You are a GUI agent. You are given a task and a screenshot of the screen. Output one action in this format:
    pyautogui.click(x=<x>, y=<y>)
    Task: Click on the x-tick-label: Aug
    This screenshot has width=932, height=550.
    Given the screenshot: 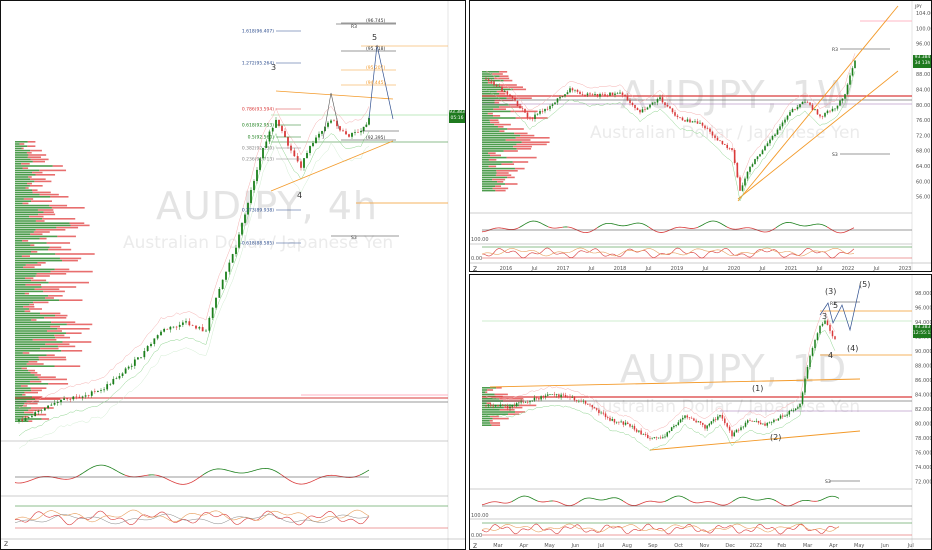 What is the action you would take?
    pyautogui.click(x=627, y=546)
    